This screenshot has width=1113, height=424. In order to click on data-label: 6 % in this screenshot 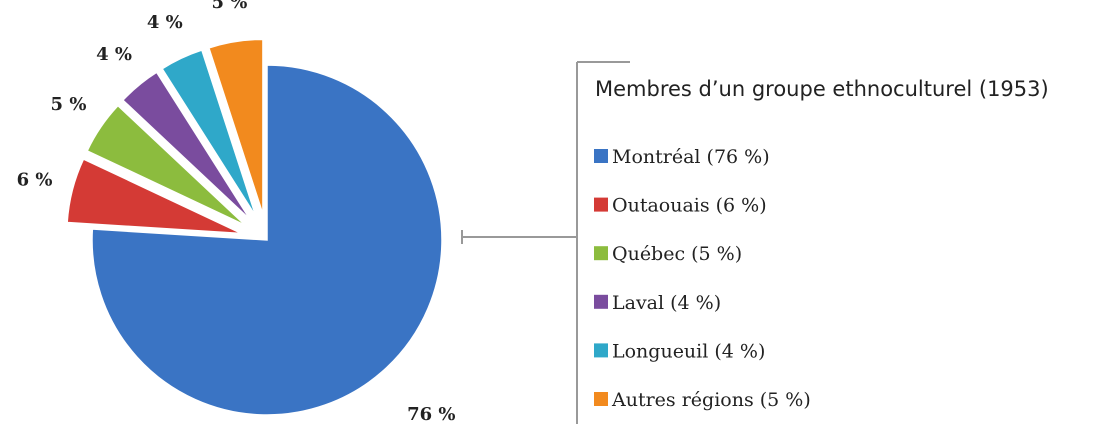, I will do `click(35, 179)`.